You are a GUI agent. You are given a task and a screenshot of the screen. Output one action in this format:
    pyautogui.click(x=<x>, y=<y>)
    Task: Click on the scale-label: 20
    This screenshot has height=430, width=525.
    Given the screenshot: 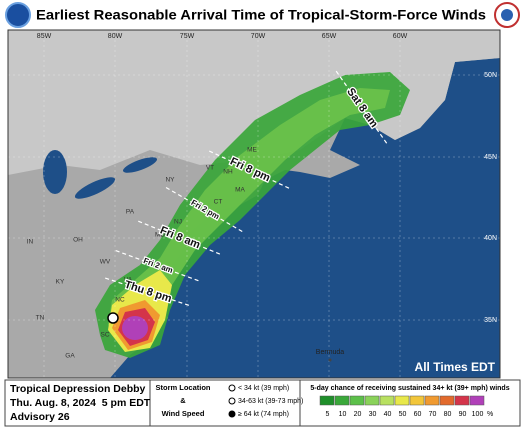 What is the action you would take?
    pyautogui.click(x=358, y=414)
    